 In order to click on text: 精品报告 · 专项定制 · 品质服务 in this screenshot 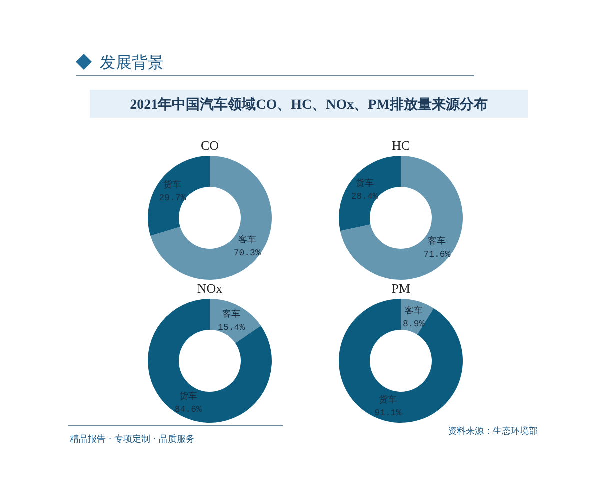, I will do `click(133, 439)`.